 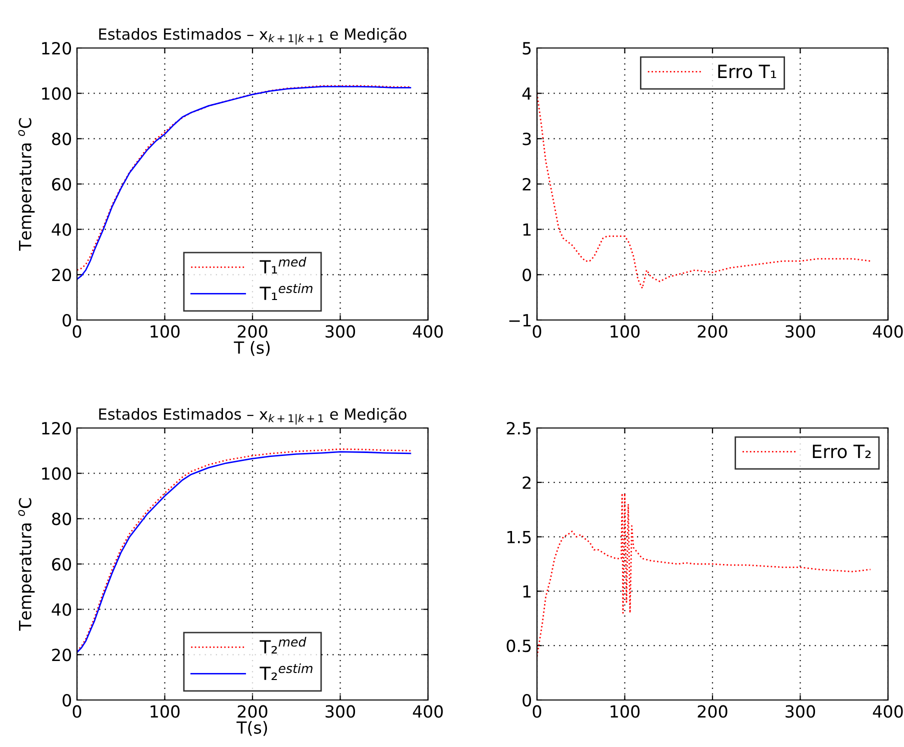 What do you see at coordinates (526, 48) in the screenshot?
I see `y-tick-label: 5` at bounding box center [526, 48].